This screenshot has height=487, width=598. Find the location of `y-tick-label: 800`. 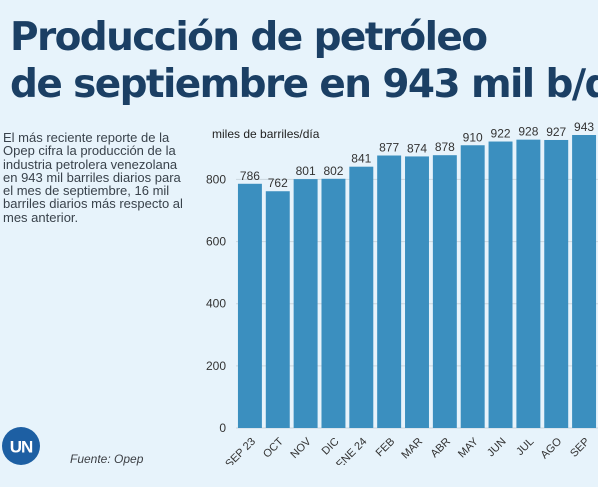

y-tick-label: 800 is located at coordinates (216, 179).